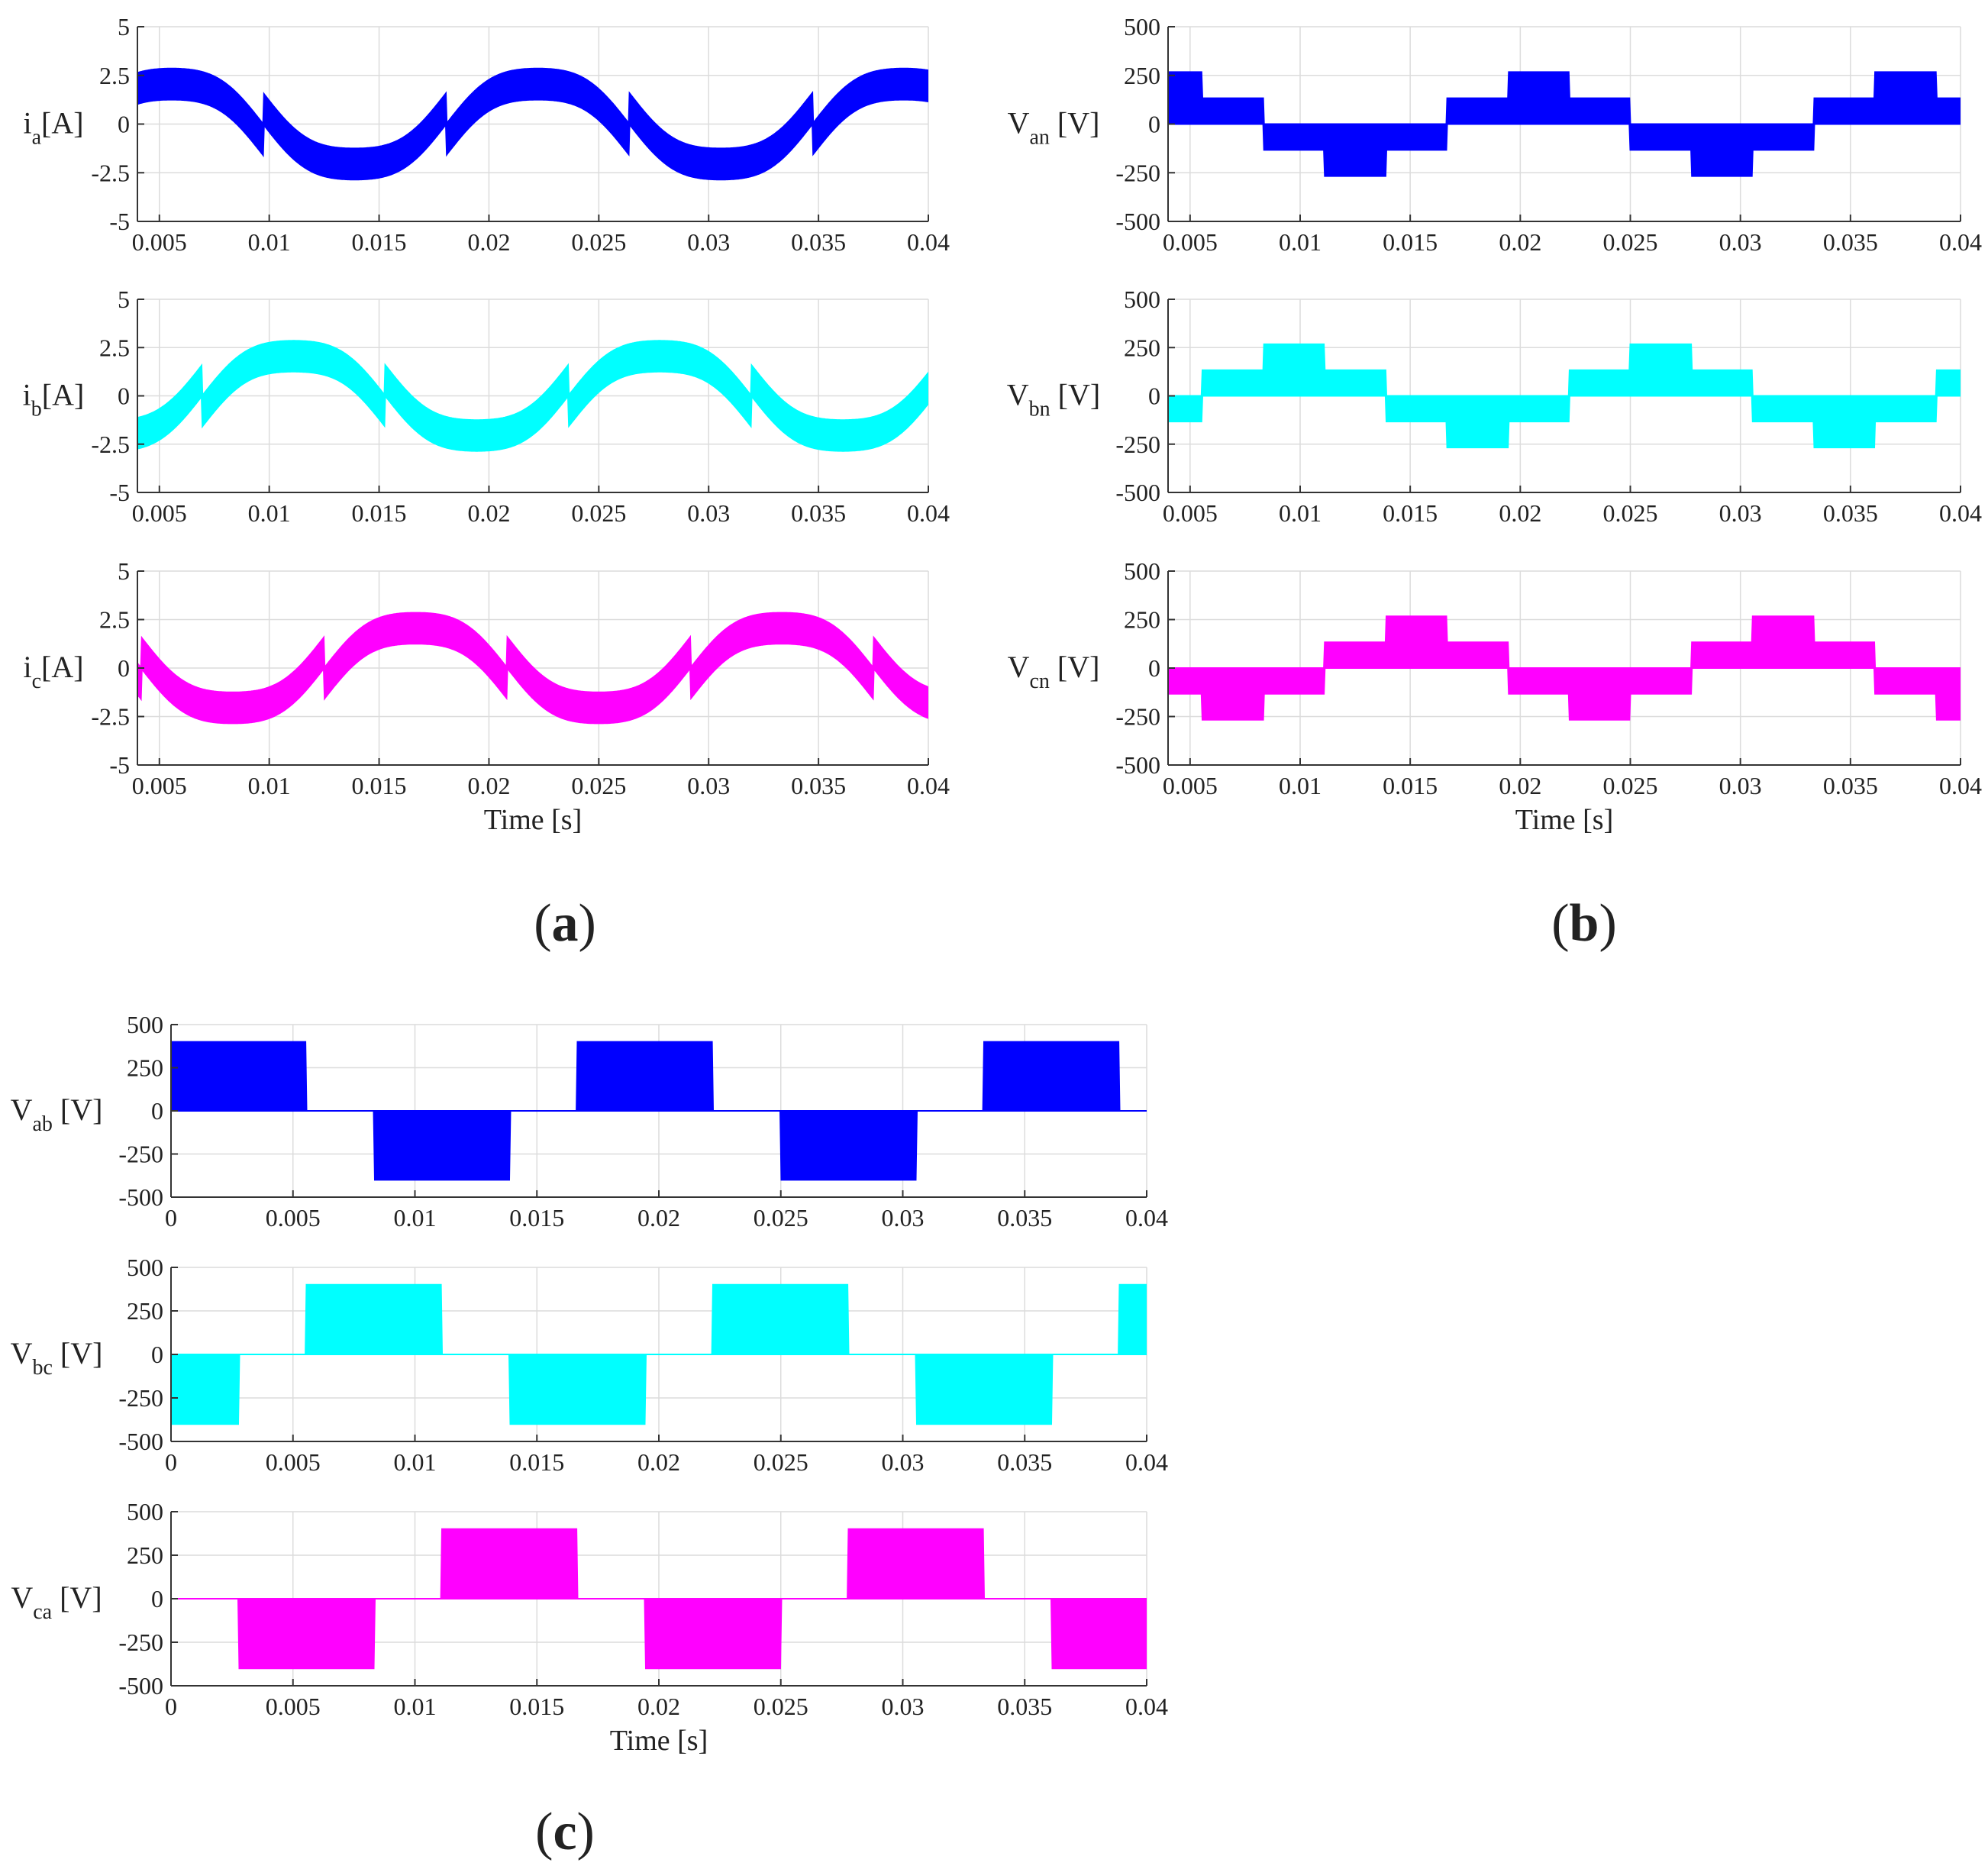 The width and height of the screenshot is (1988, 1869). What do you see at coordinates (78, 1353) in the screenshot?
I see `y-axis-label-unit-c-mid: [V]` at bounding box center [78, 1353].